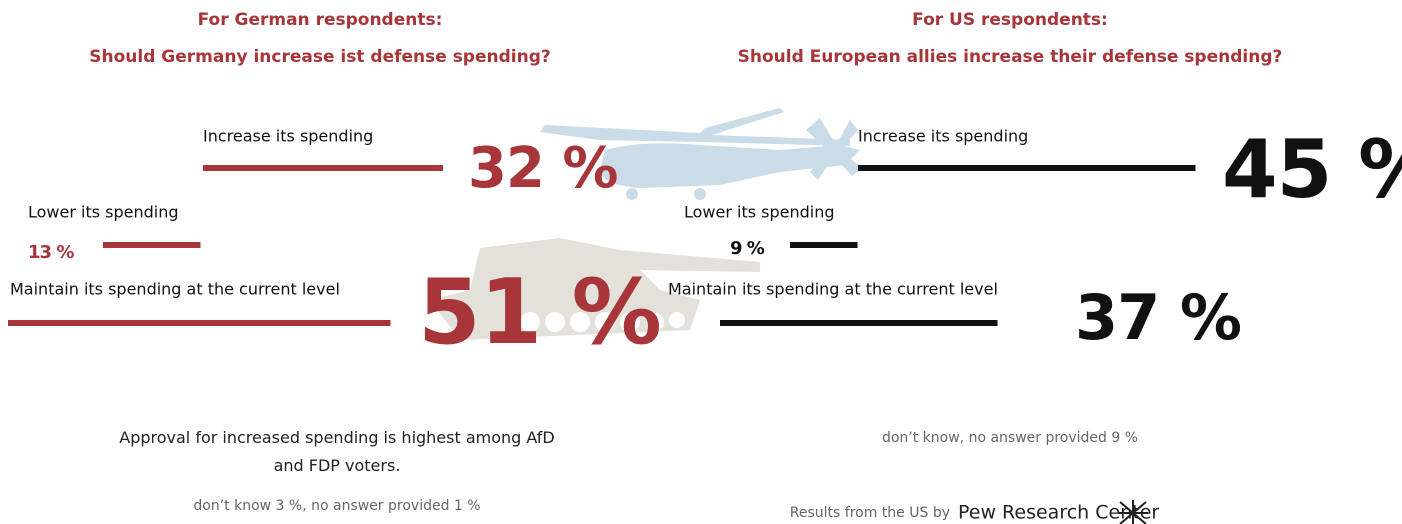  I want to click on value-label: 51 %, so click(539, 312).